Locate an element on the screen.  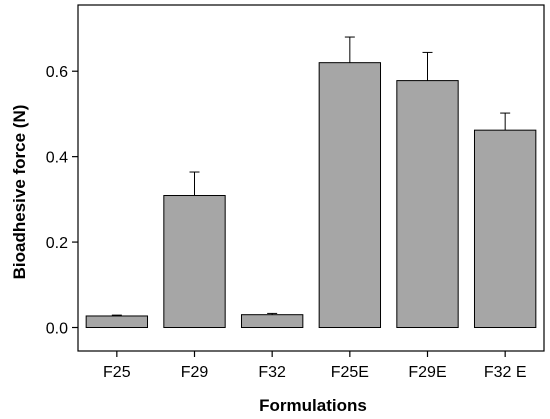
x-tick-label: F32 E is located at coordinates (505, 372).